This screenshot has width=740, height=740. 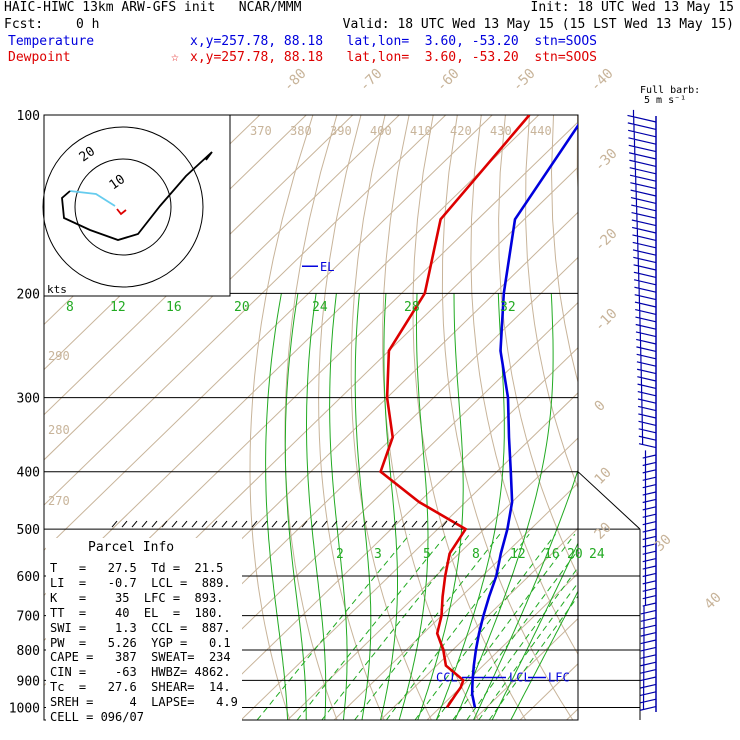 What do you see at coordinates (381, 131) in the screenshot?
I see `theta-label: 400` at bounding box center [381, 131].